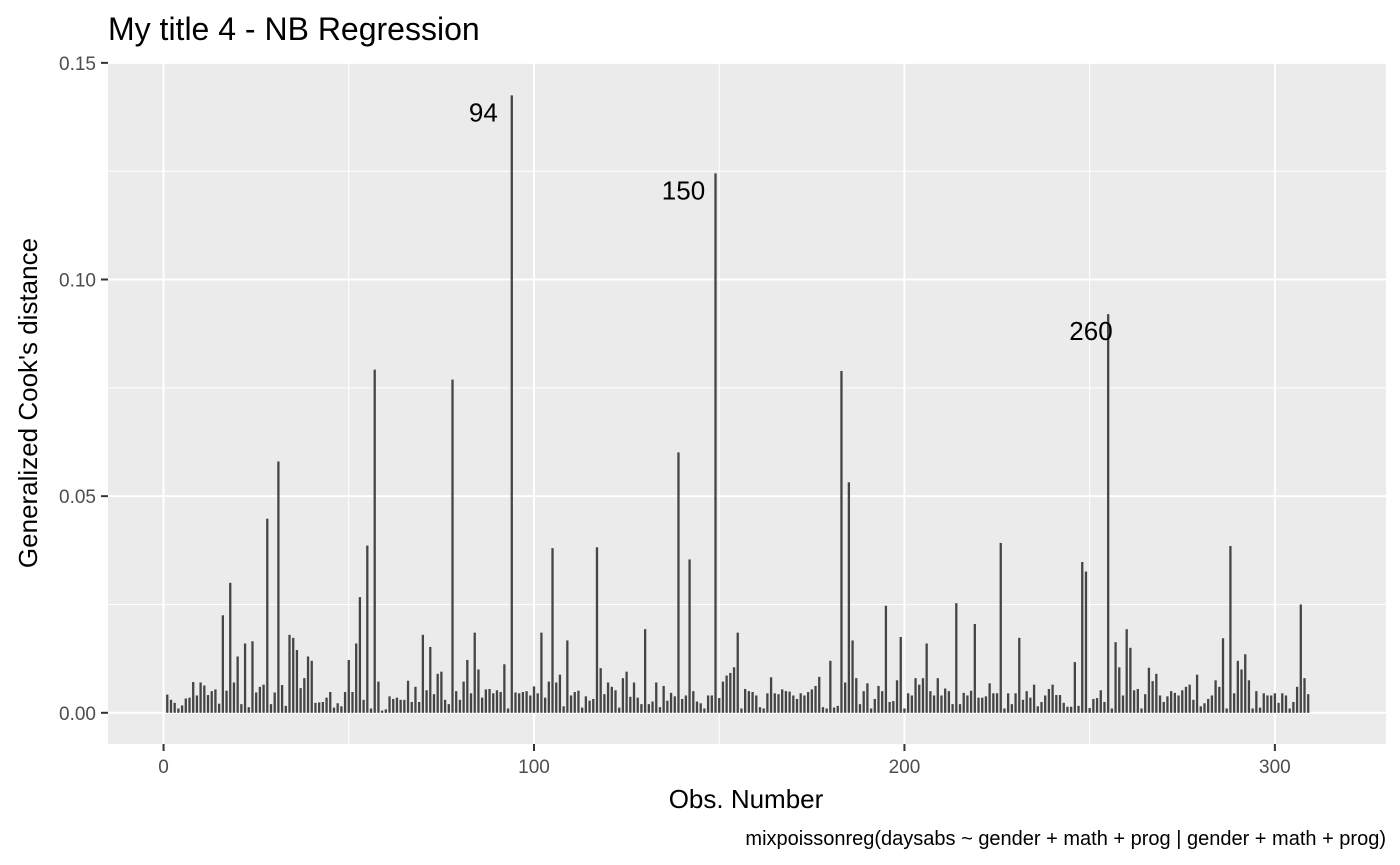 Image resolution: width=1400 pixels, height=865 pixels. What do you see at coordinates (483, 112) in the screenshot?
I see `annotation-94: 94` at bounding box center [483, 112].